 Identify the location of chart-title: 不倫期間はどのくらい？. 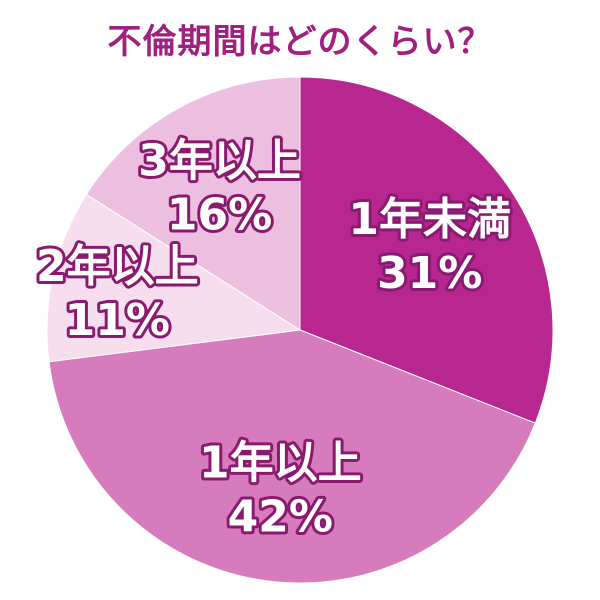
(300, 42).